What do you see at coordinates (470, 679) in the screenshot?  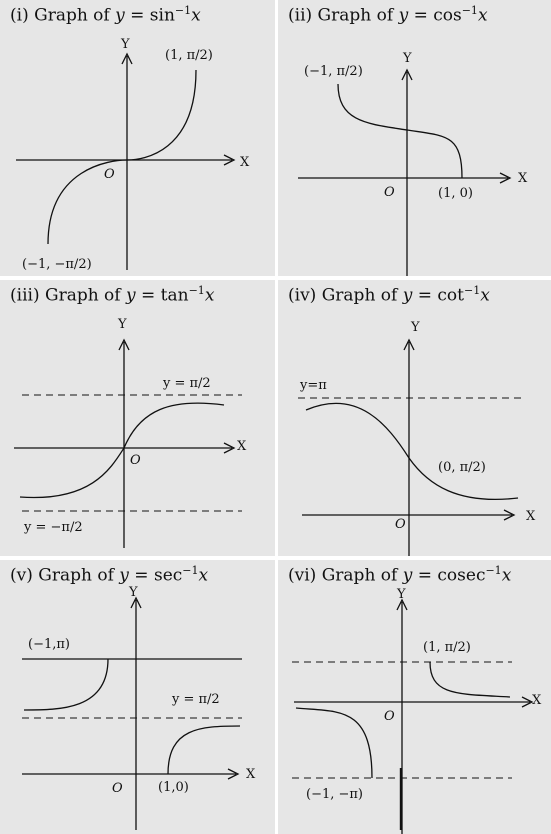 I see `arccosec-curve-right` at bounding box center [470, 679].